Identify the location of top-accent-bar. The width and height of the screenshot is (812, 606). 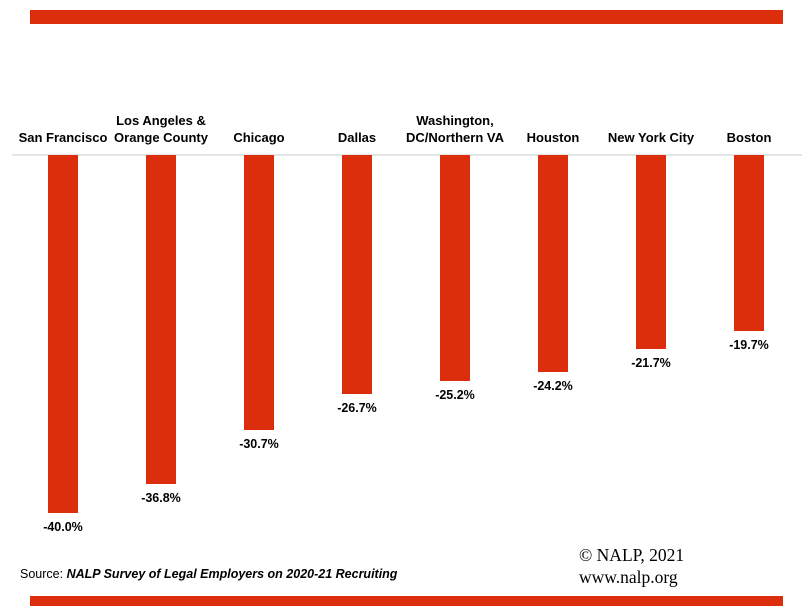
(406, 17).